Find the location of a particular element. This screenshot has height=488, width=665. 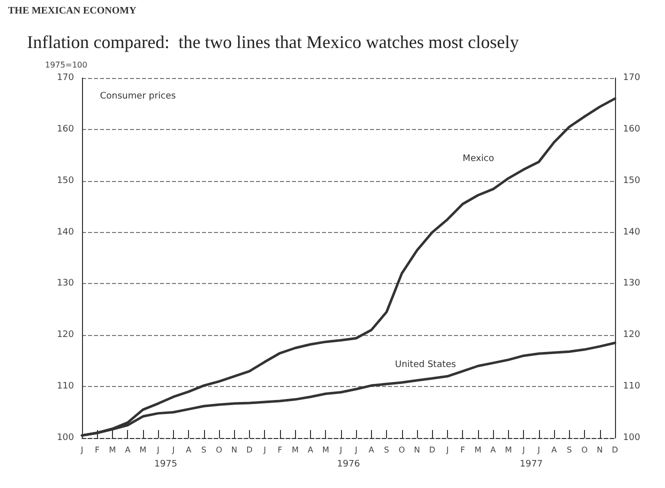

y-tick-label: 160 is located at coordinates (65, 129).